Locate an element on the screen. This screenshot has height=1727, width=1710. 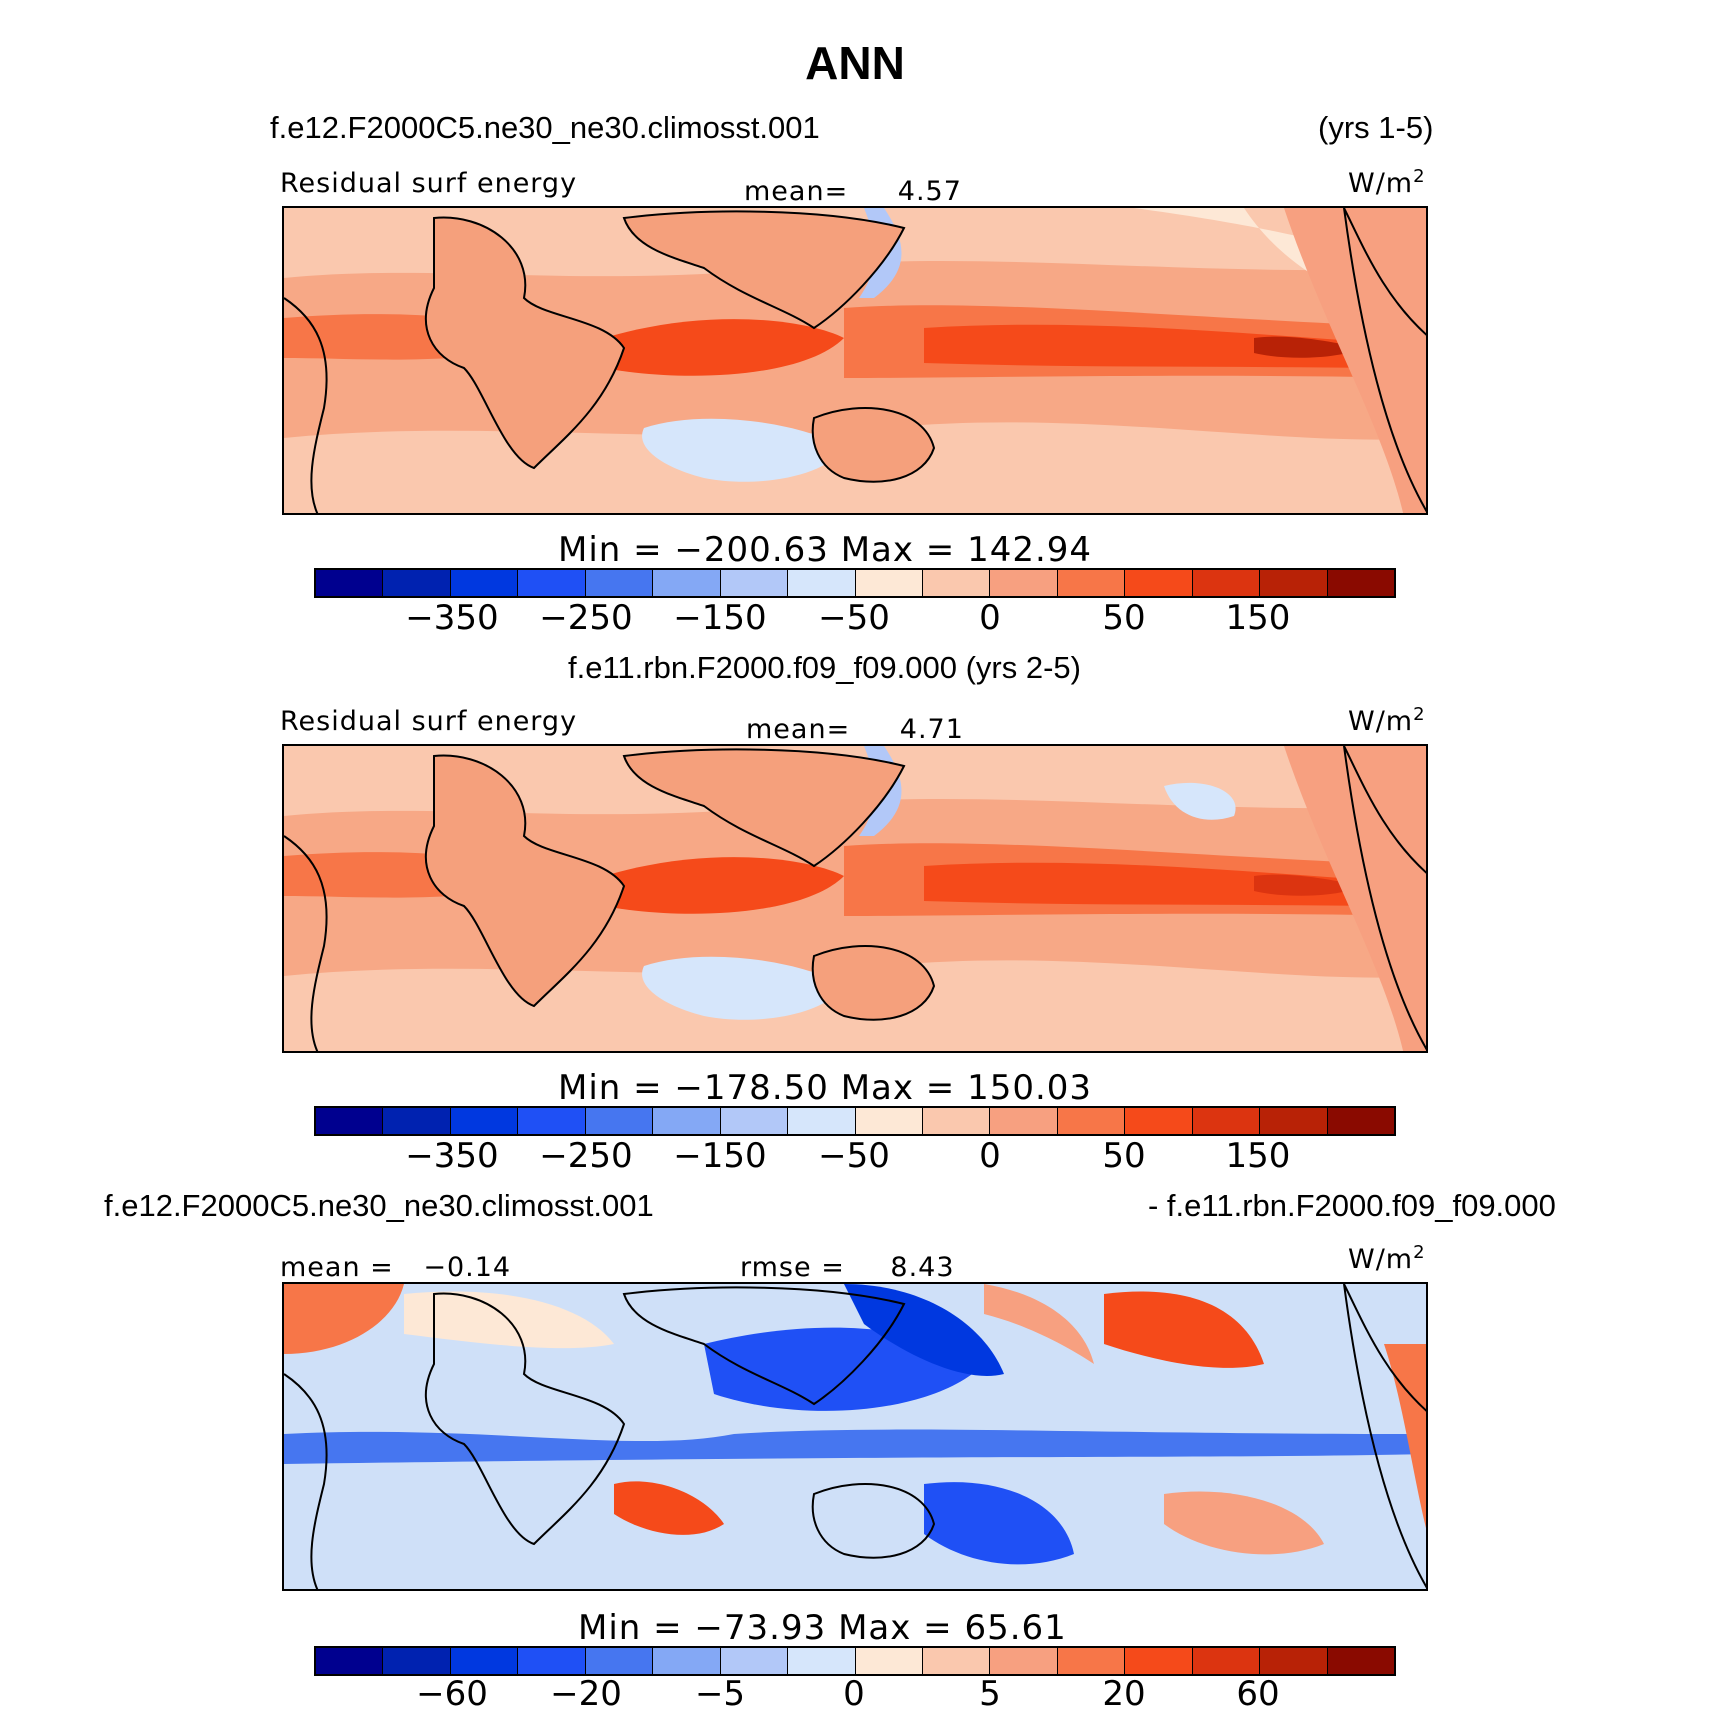
panel2-americas-coast is located at coordinates (1355, 898).